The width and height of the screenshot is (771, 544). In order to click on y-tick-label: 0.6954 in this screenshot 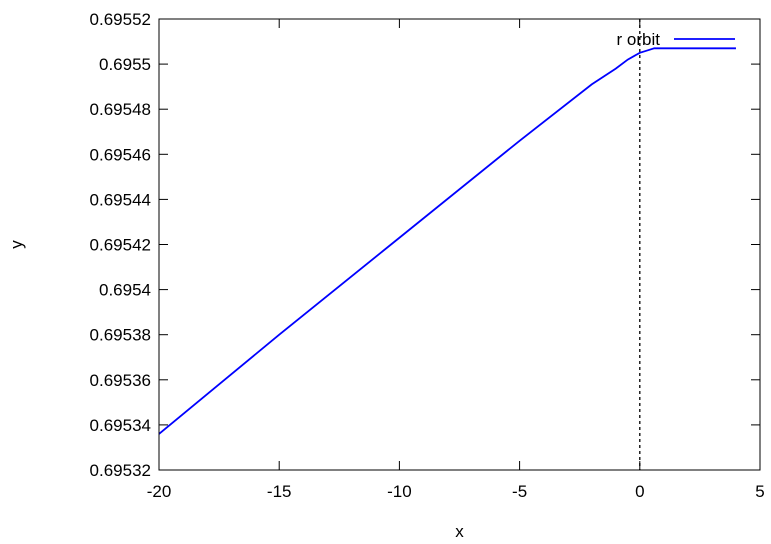, I will do `click(125, 290)`.